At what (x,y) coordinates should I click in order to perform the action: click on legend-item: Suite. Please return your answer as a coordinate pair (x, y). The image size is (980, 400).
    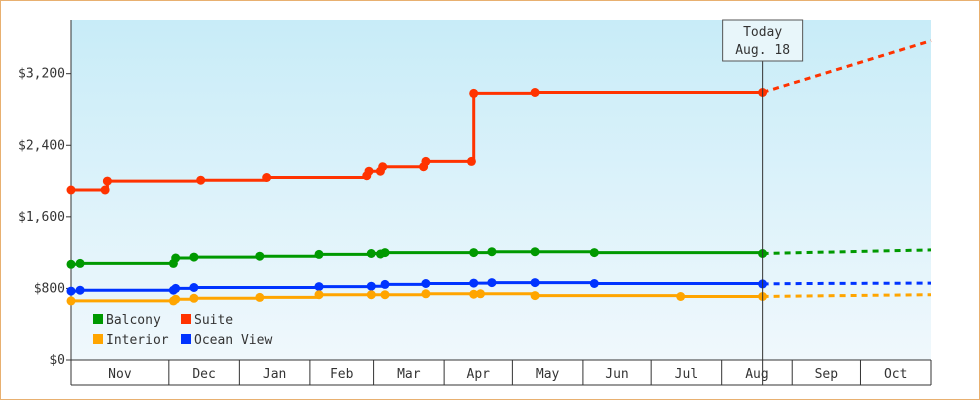
    Looking at the image, I should click on (207, 320).